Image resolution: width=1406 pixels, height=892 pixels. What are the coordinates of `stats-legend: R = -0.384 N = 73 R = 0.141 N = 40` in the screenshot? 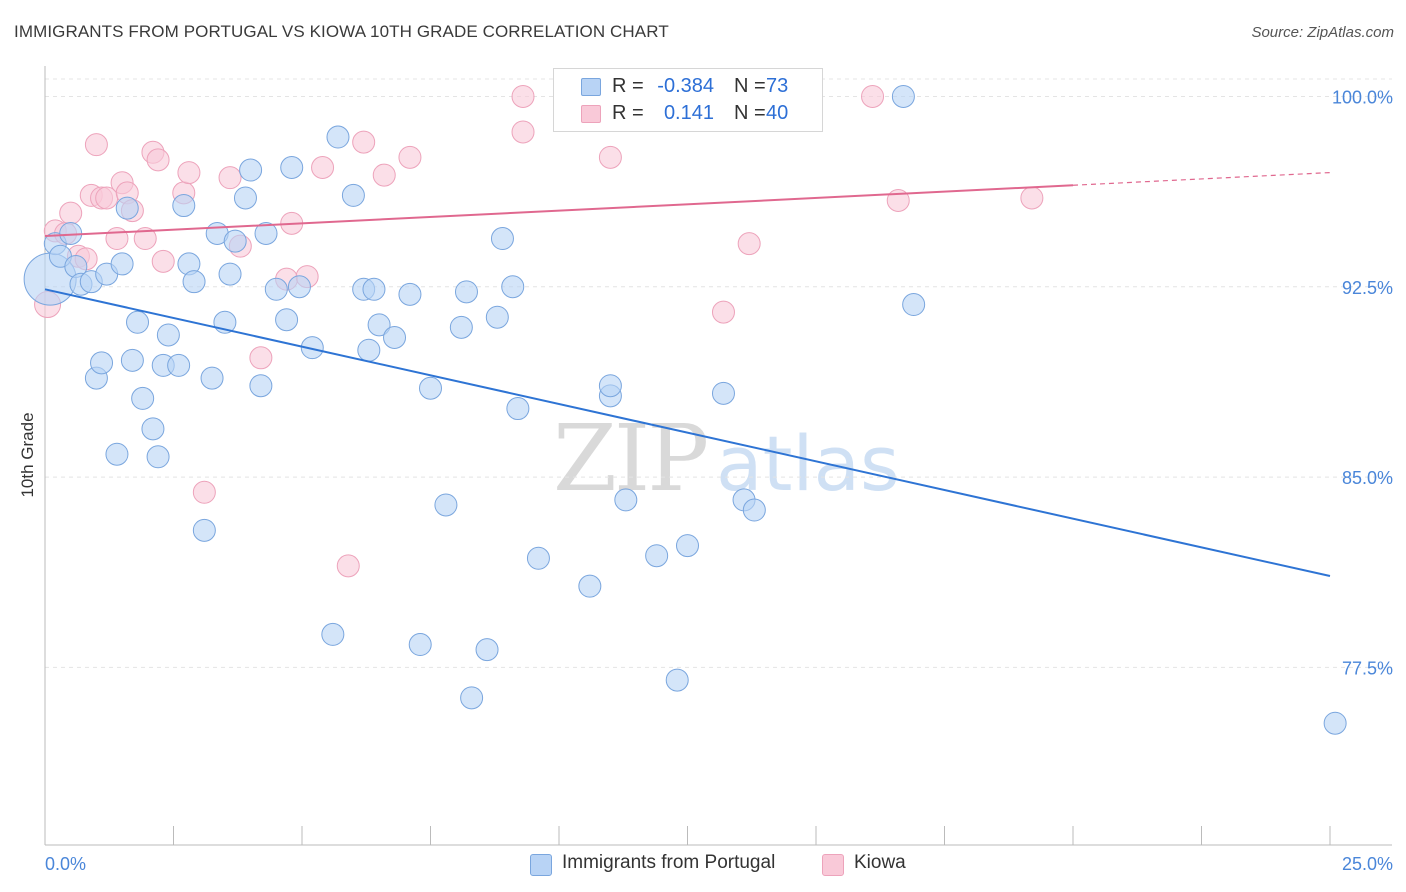 It's located at (688, 100).